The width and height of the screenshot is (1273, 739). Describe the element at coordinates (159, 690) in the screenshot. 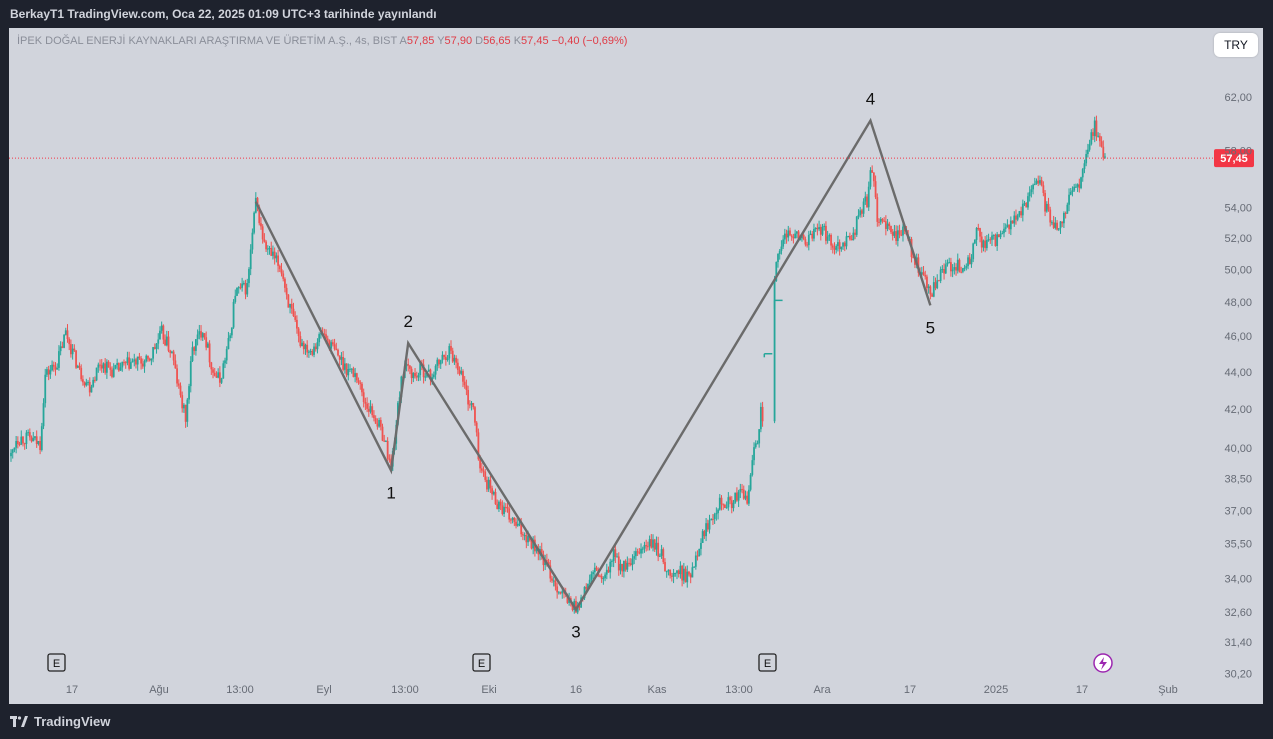

I see `x-tick-label: Ağu` at that location.